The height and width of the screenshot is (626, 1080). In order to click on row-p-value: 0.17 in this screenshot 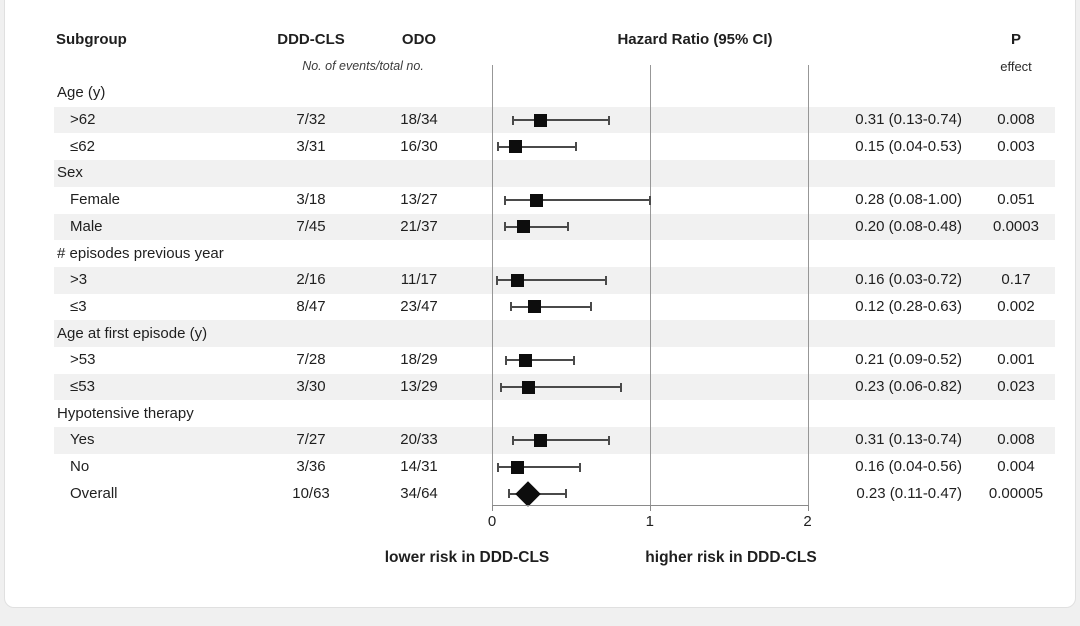, I will do `click(1016, 280)`.